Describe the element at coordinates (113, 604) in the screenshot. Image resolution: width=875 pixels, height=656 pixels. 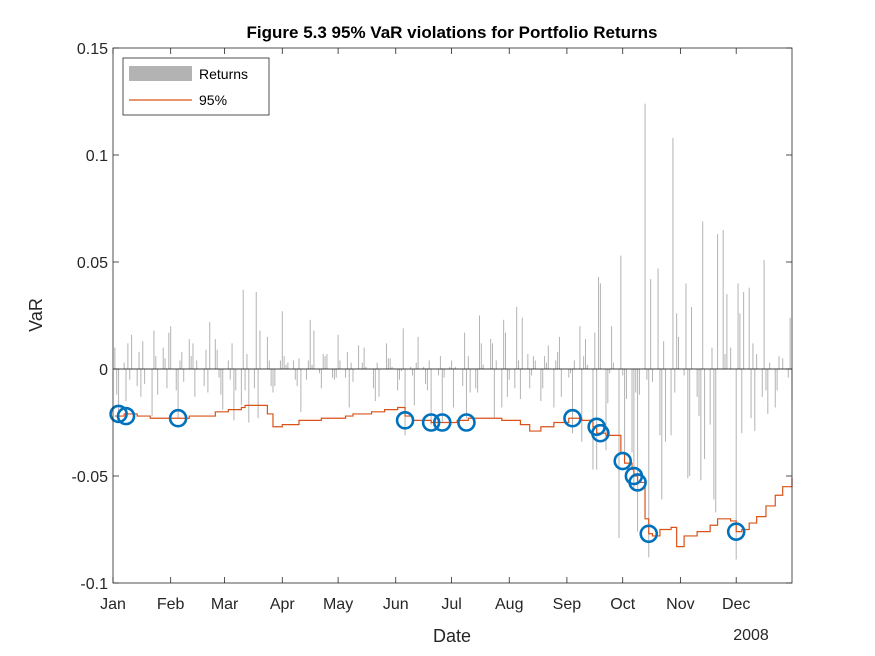
I see `x-tick-label: Jan` at that location.